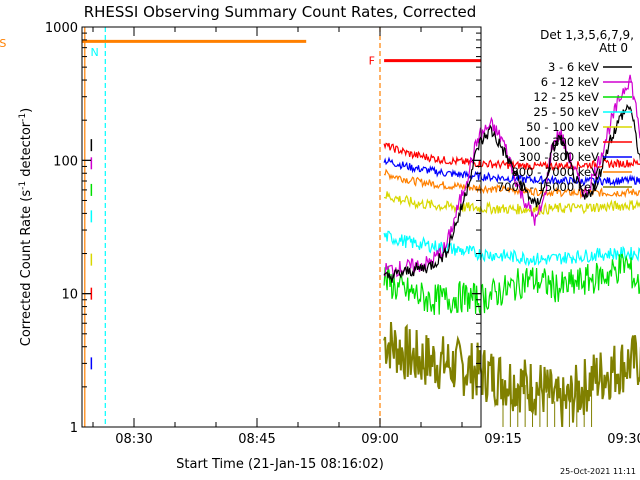  Describe the element at coordinates (511, 157) in the screenshot. I see `series-line-100-300-kev` at that location.